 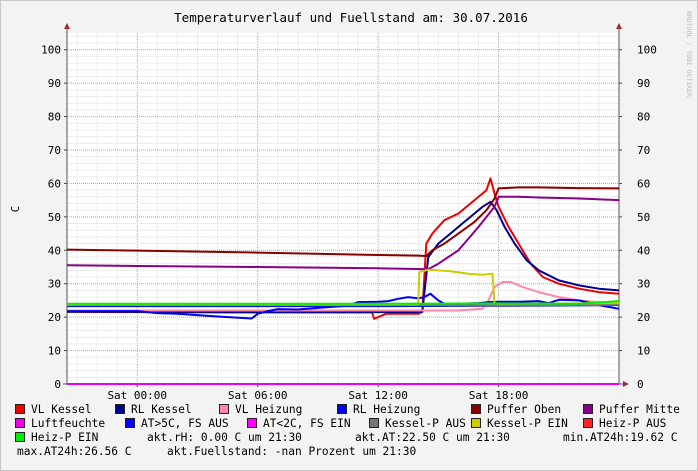 What do you see at coordinates (643, 250) in the screenshot?
I see `y-tick-label-right: 40` at bounding box center [643, 250].